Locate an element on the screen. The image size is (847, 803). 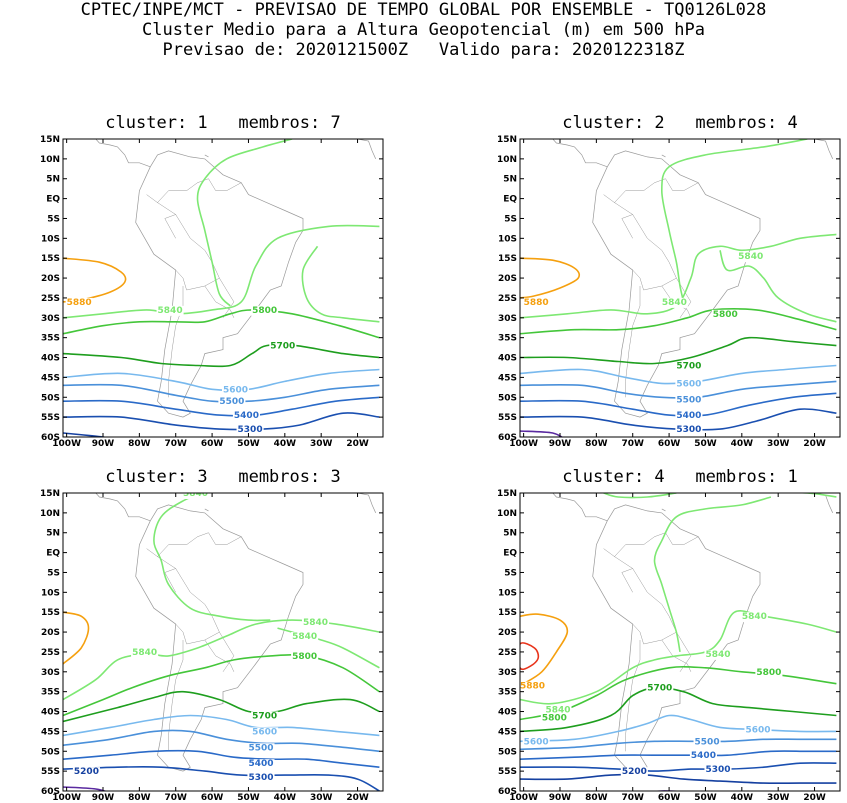
lat-tick-label: 50S is located at coordinates (50, 752).